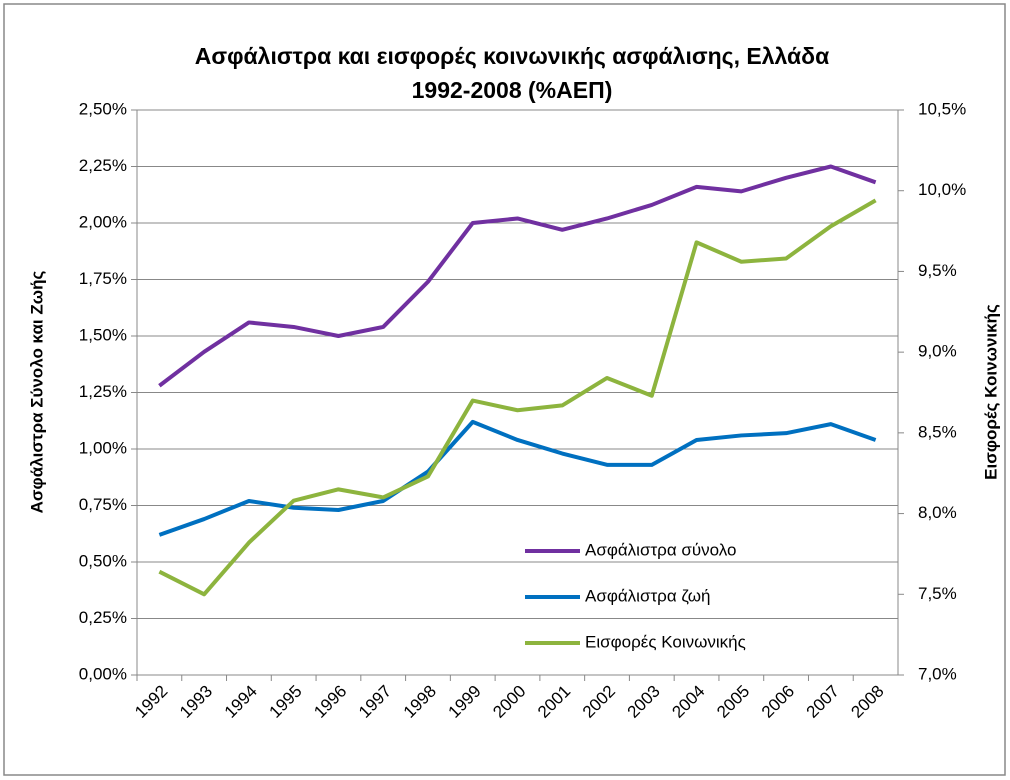  I want to click on y2-axis-title: Εισφορές Κοινωνικής, so click(990, 392).